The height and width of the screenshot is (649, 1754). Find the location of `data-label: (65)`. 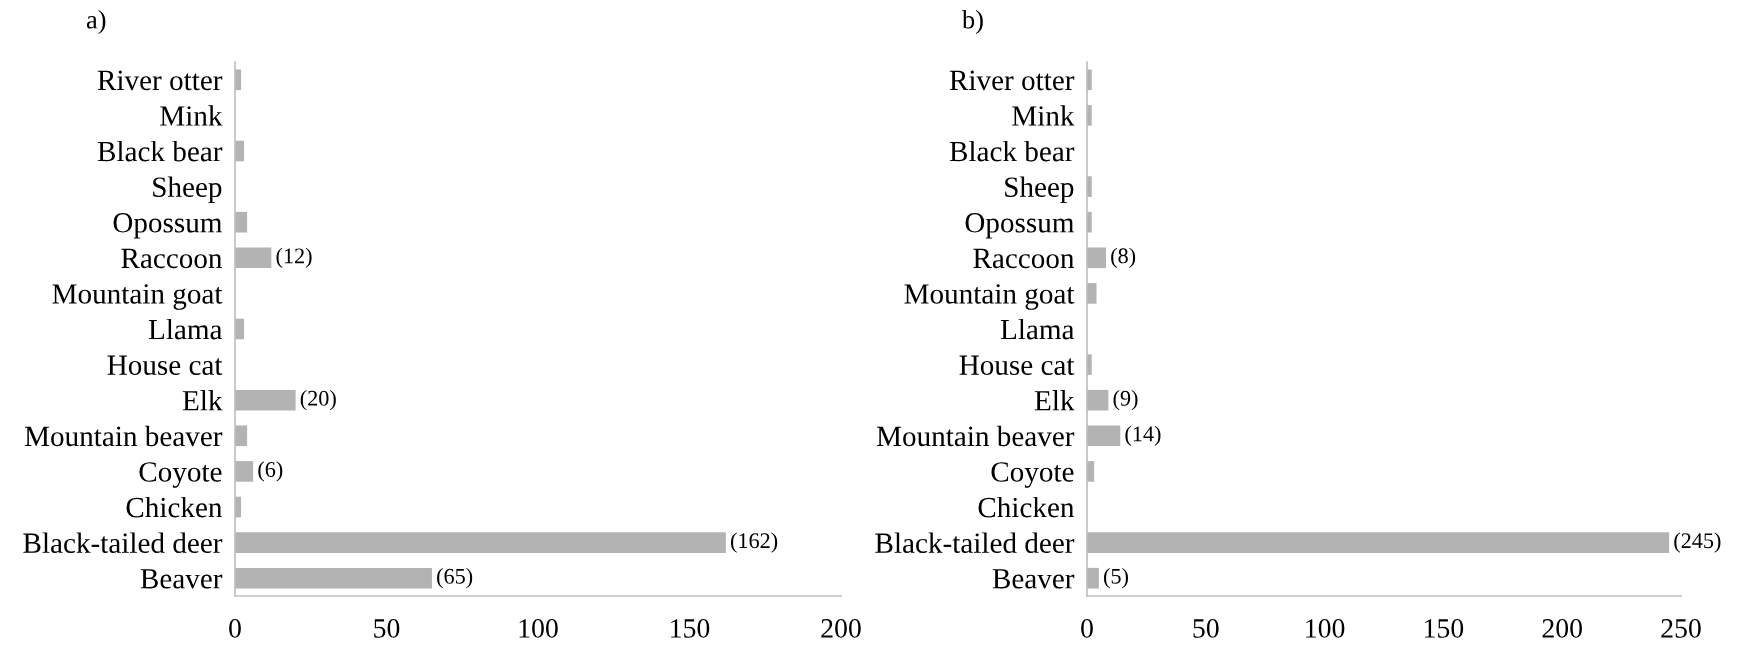

data-label: (65) is located at coordinates (455, 578).